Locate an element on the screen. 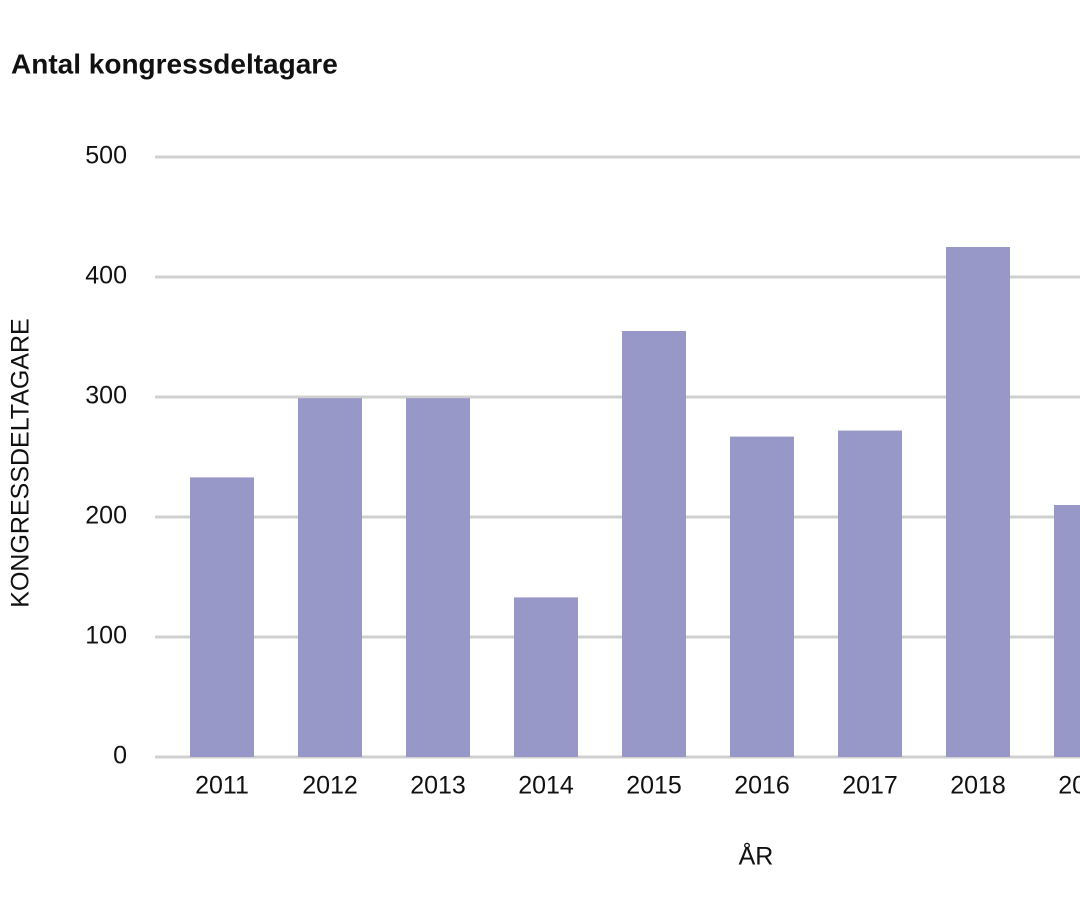  x-tick-label: 2017 is located at coordinates (870, 786).